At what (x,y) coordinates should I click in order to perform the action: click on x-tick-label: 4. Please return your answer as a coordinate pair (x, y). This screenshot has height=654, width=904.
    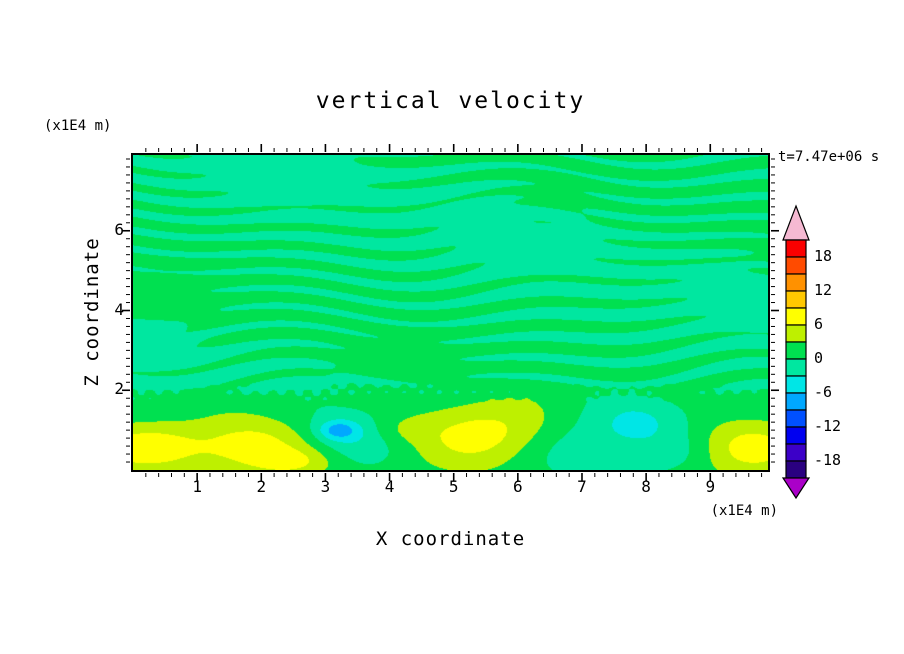
    Looking at the image, I should click on (389, 486).